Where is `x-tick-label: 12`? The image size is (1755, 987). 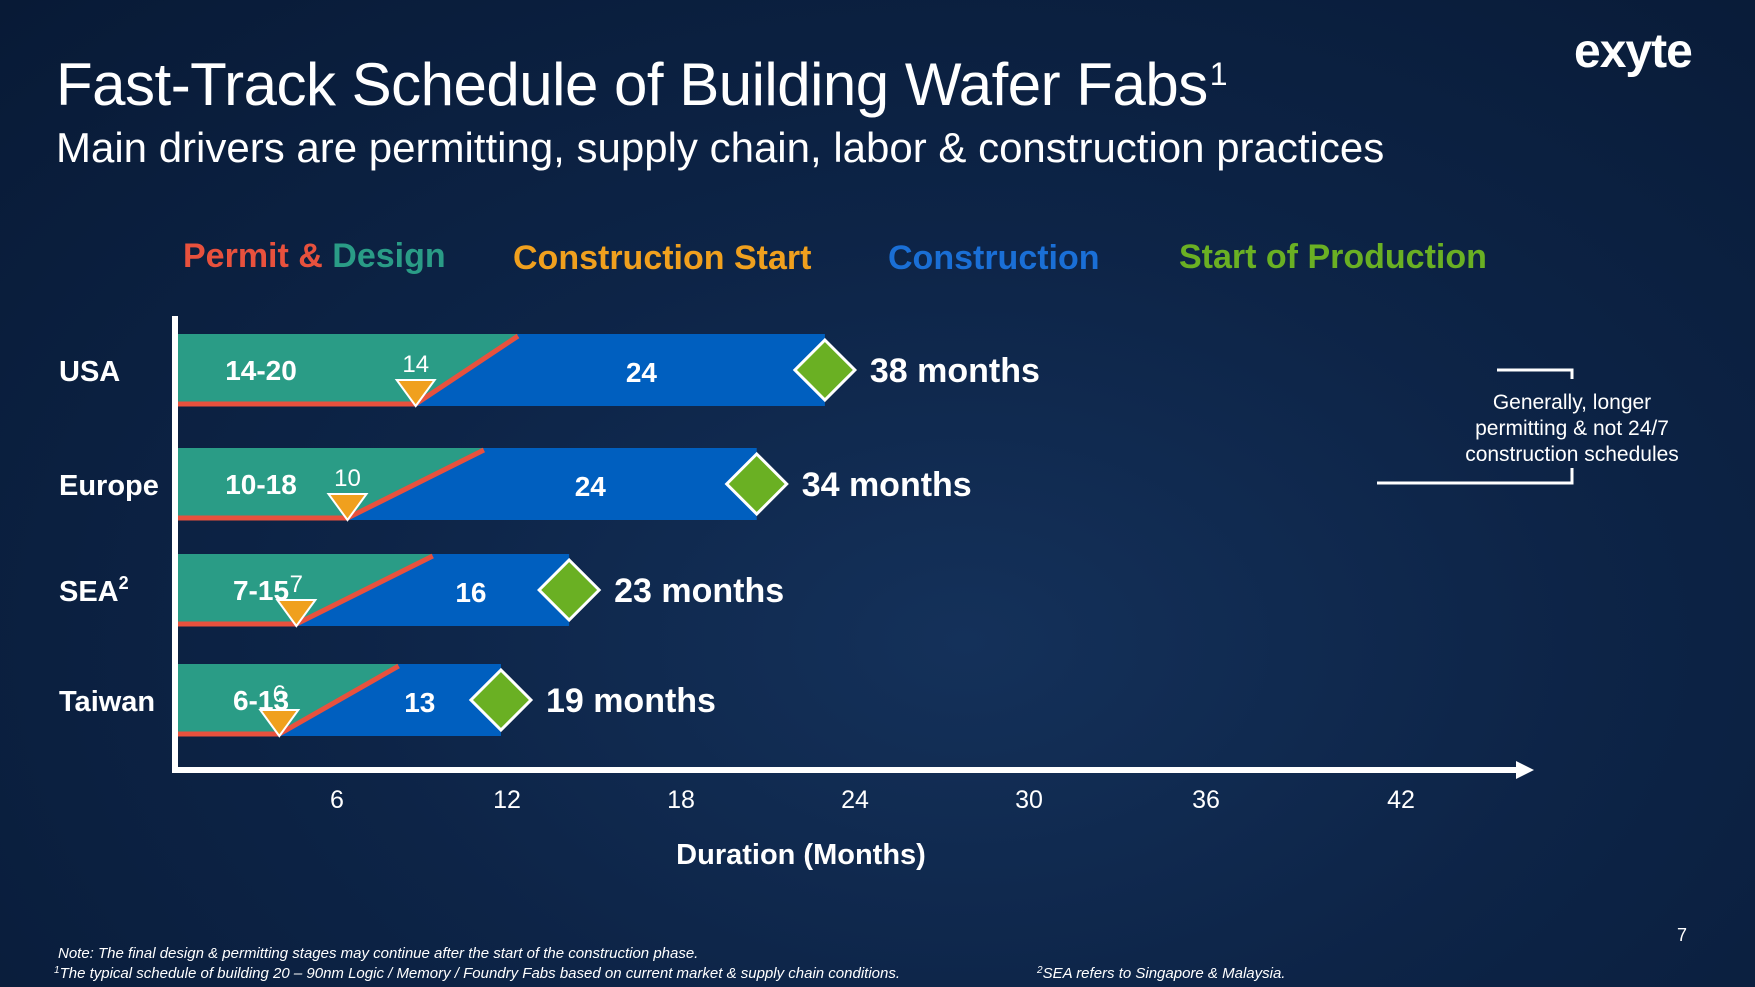 x-tick-label: 12 is located at coordinates (507, 800).